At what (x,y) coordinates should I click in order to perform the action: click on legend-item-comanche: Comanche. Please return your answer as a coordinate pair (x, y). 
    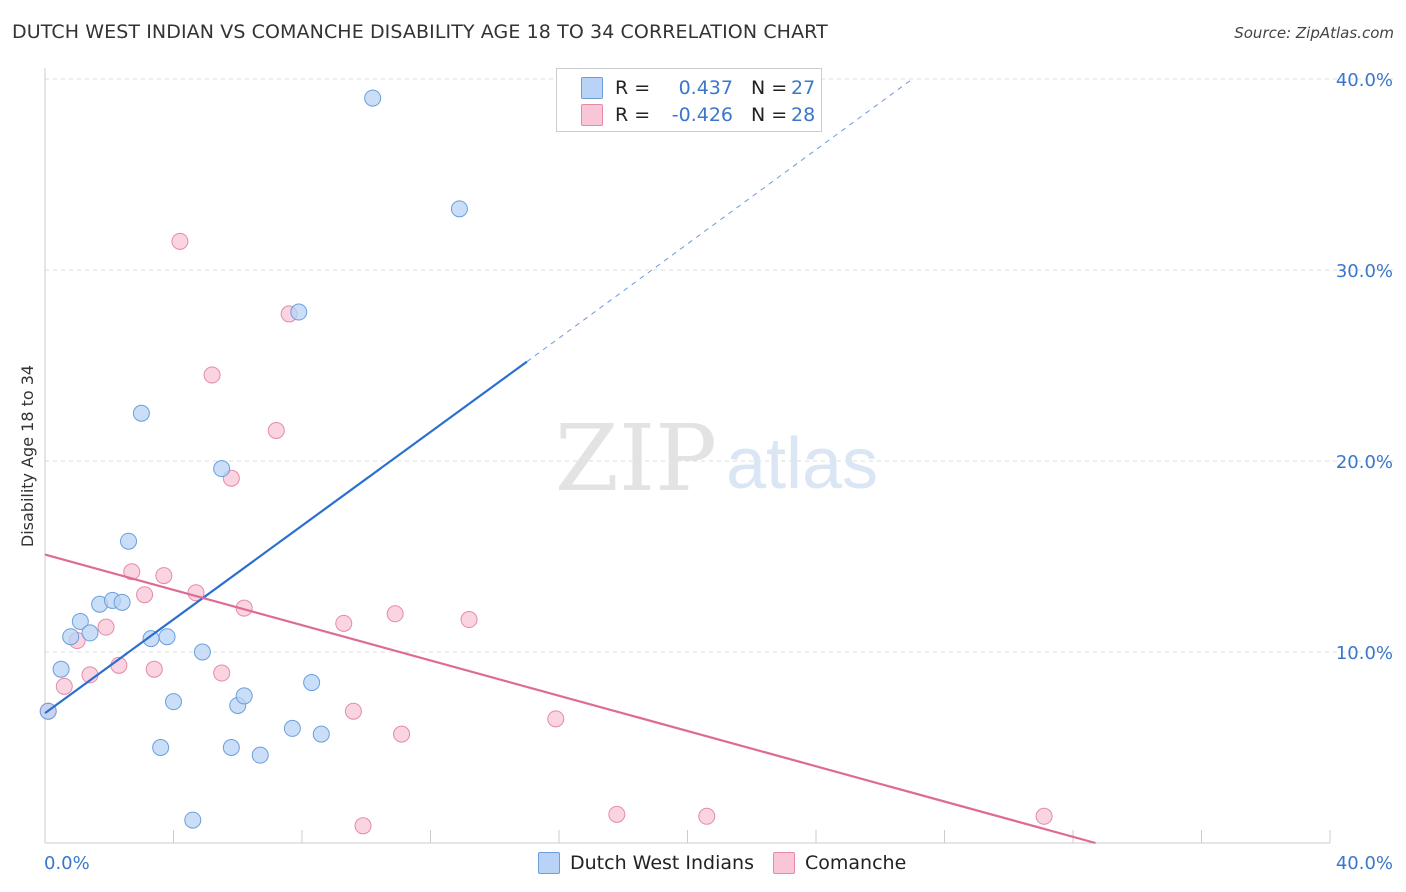
    Looking at the image, I should click on (839, 863).